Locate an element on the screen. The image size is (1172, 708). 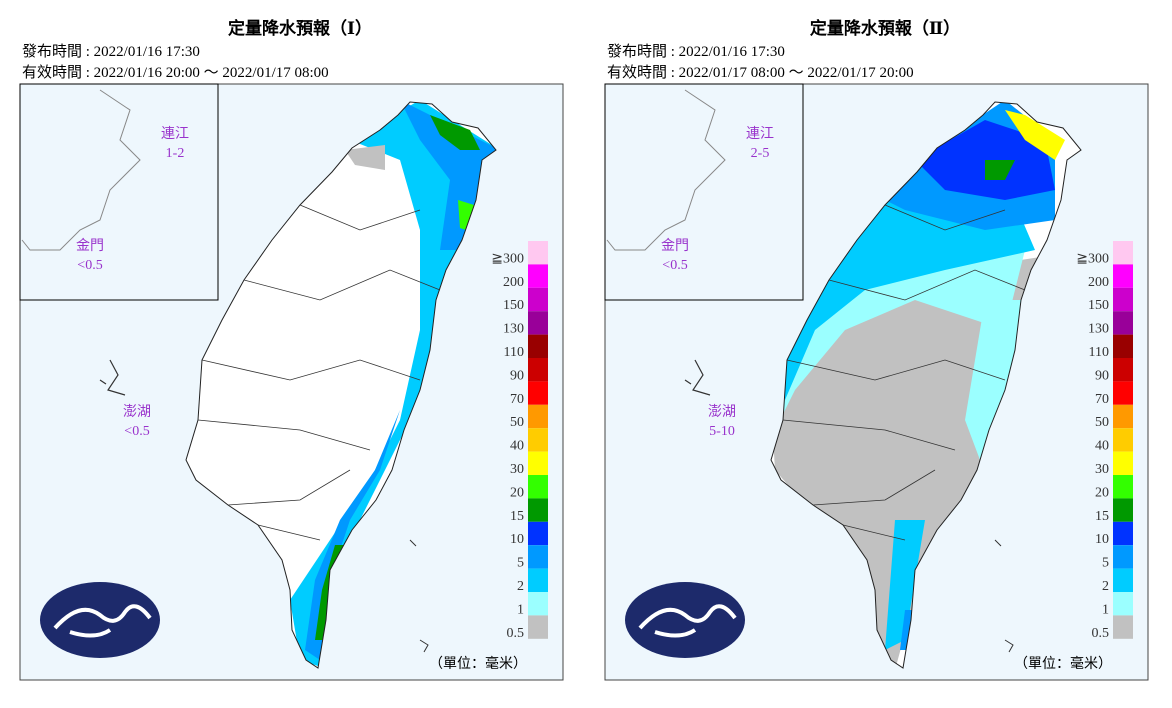
legend-label: 1 is located at coordinates (520, 609).